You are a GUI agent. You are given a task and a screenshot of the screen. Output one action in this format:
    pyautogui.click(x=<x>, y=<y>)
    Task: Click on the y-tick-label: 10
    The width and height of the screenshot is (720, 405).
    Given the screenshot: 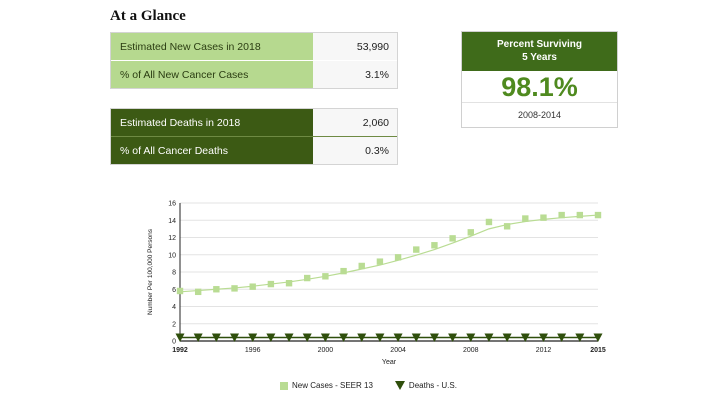 What is the action you would take?
    pyautogui.click(x=172, y=255)
    